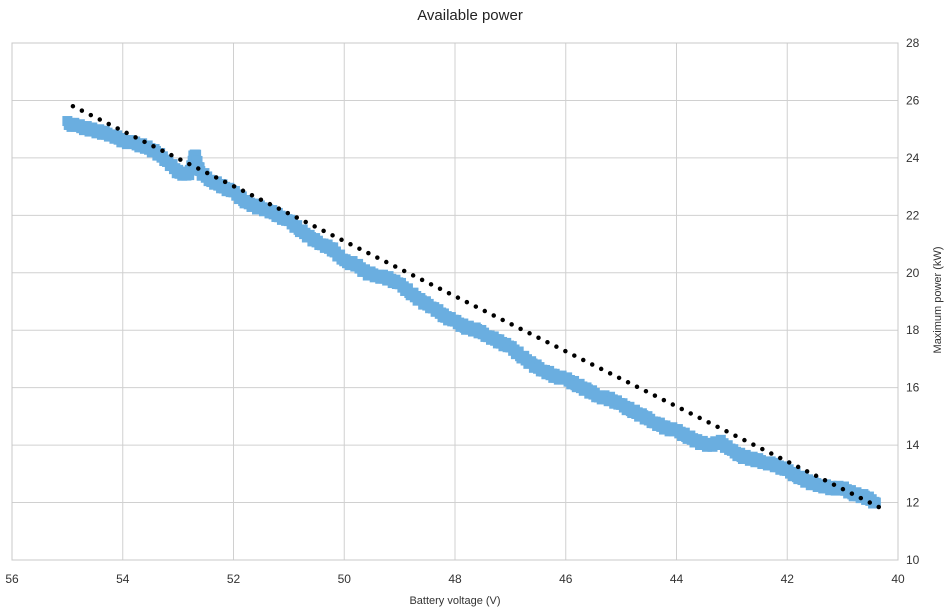 This screenshot has height=609, width=945. I want to click on y-tick-label: 10, so click(913, 560).